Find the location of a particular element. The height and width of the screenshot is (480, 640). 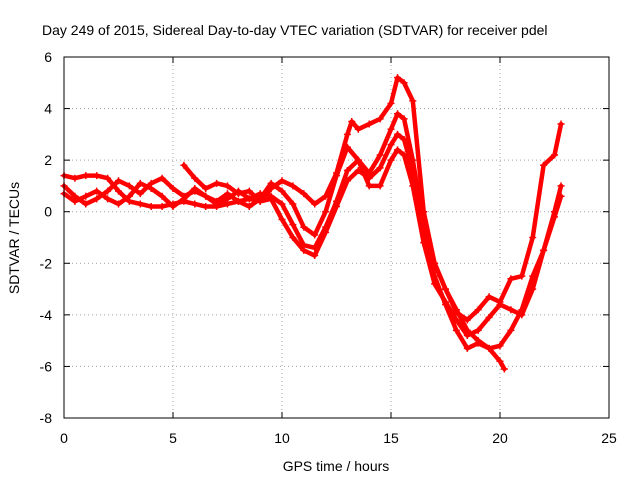

y-tick-label: 4 is located at coordinates (48, 109).